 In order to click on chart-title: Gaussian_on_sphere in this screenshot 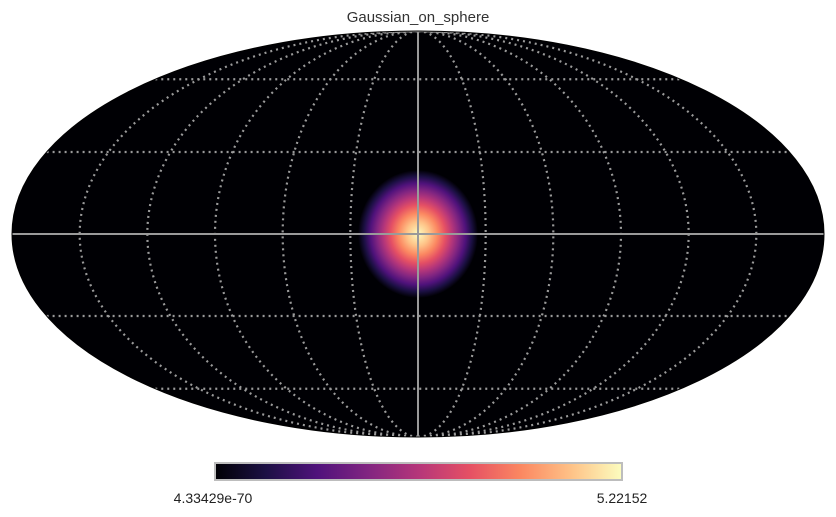, I will do `click(418, 17)`.